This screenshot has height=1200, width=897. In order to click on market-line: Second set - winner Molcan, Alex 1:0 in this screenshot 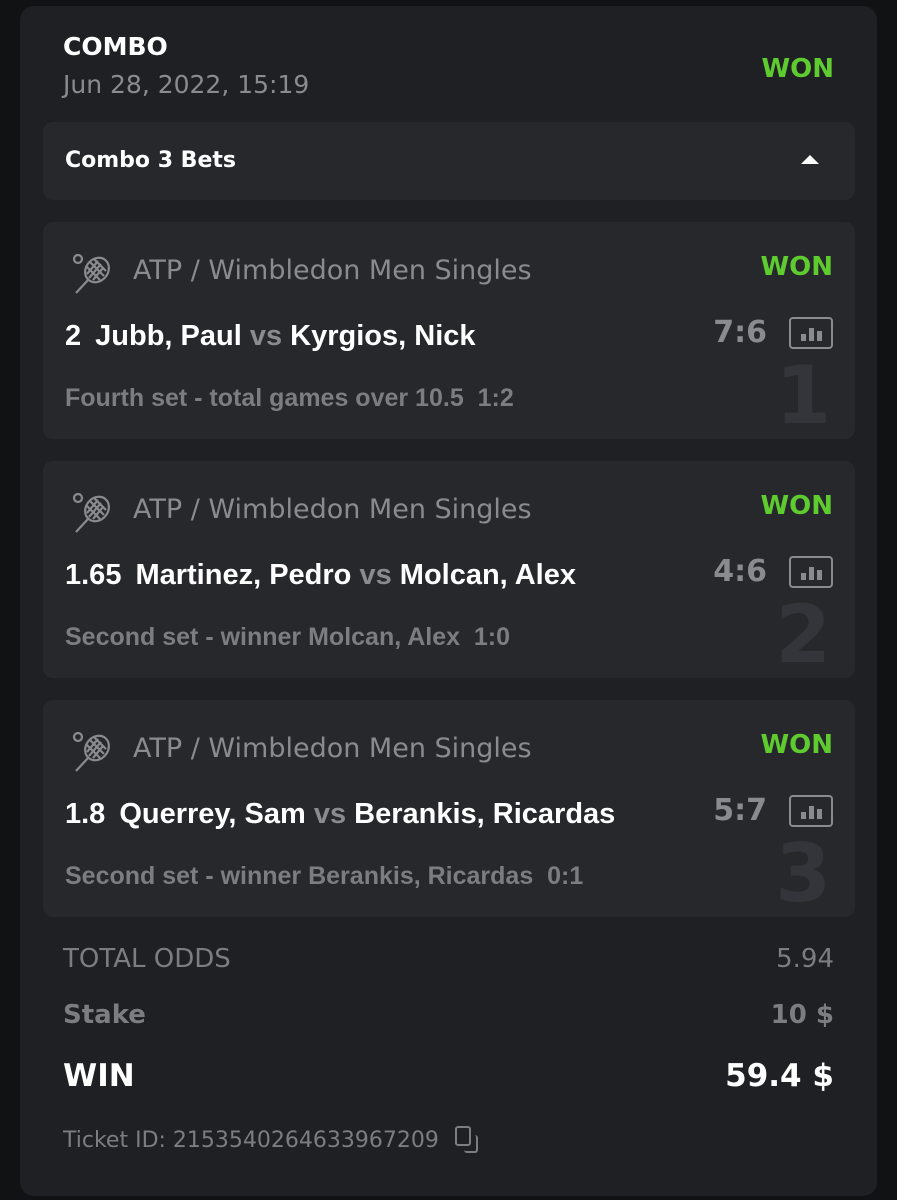, I will do `click(287, 637)`.